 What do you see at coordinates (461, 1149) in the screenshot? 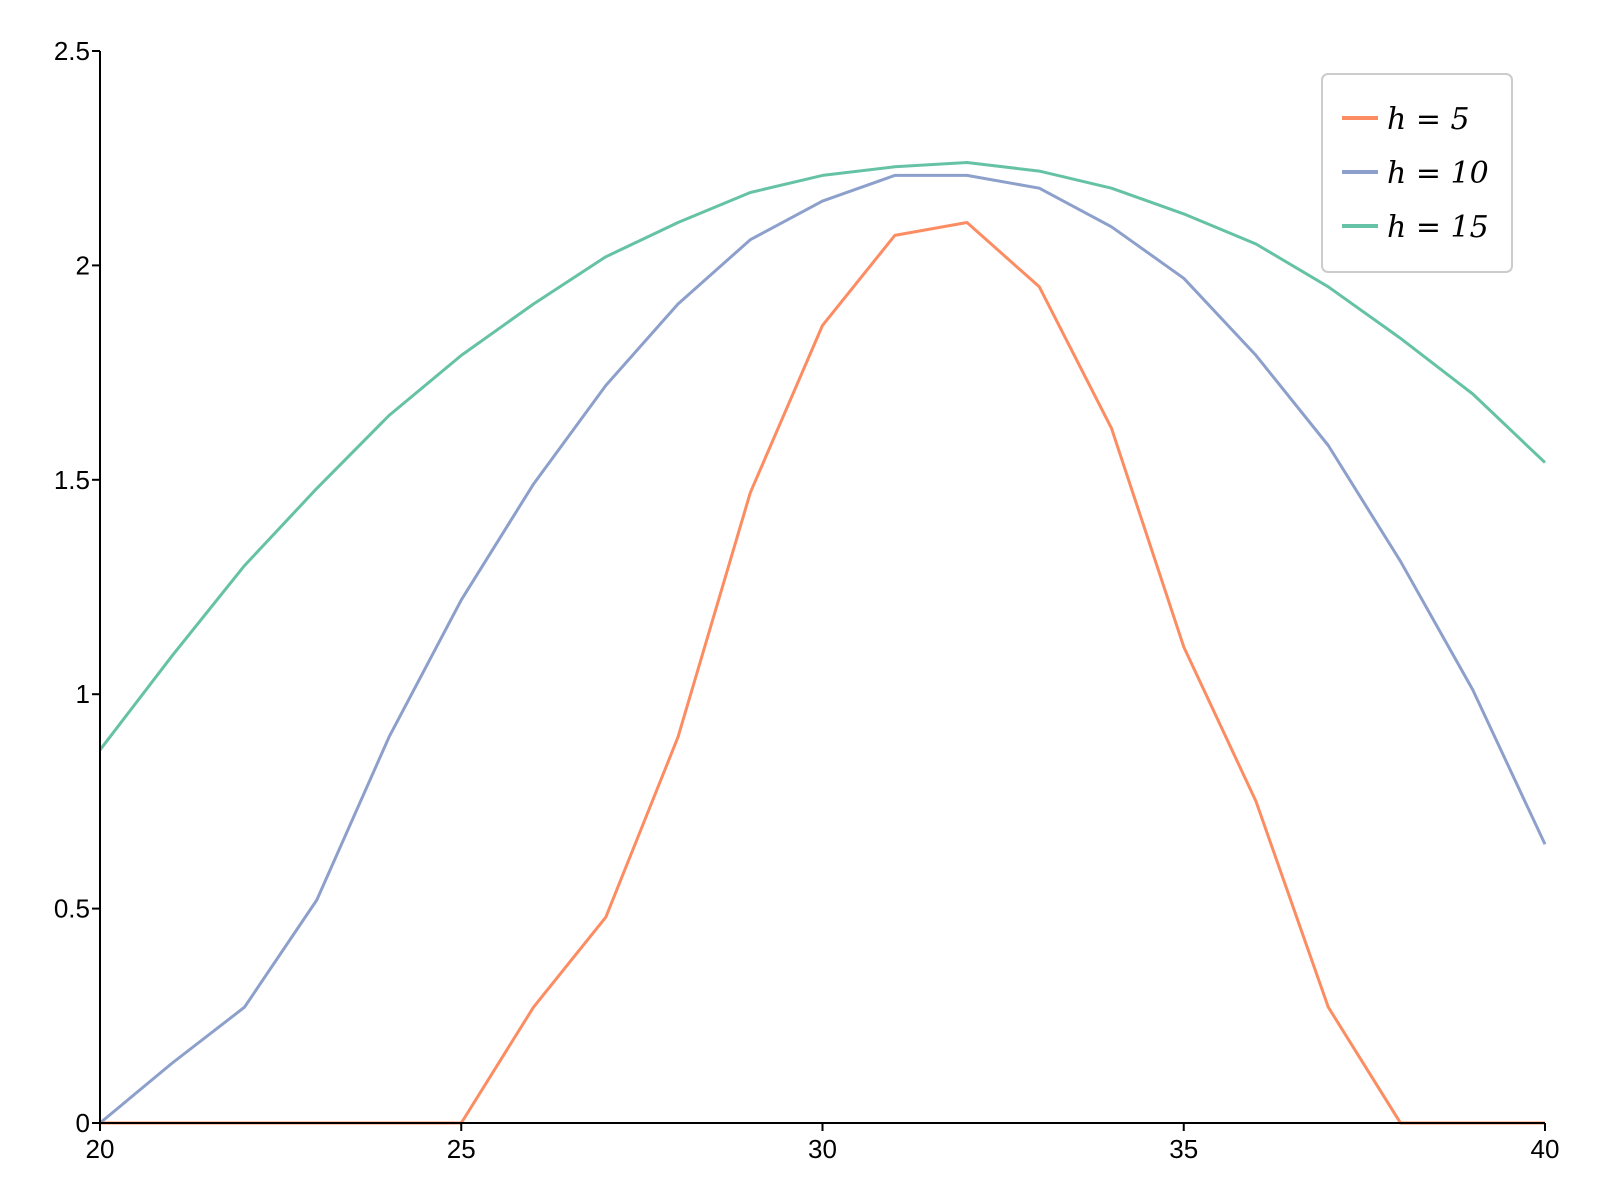
I see `x-tick-label: 25` at bounding box center [461, 1149].